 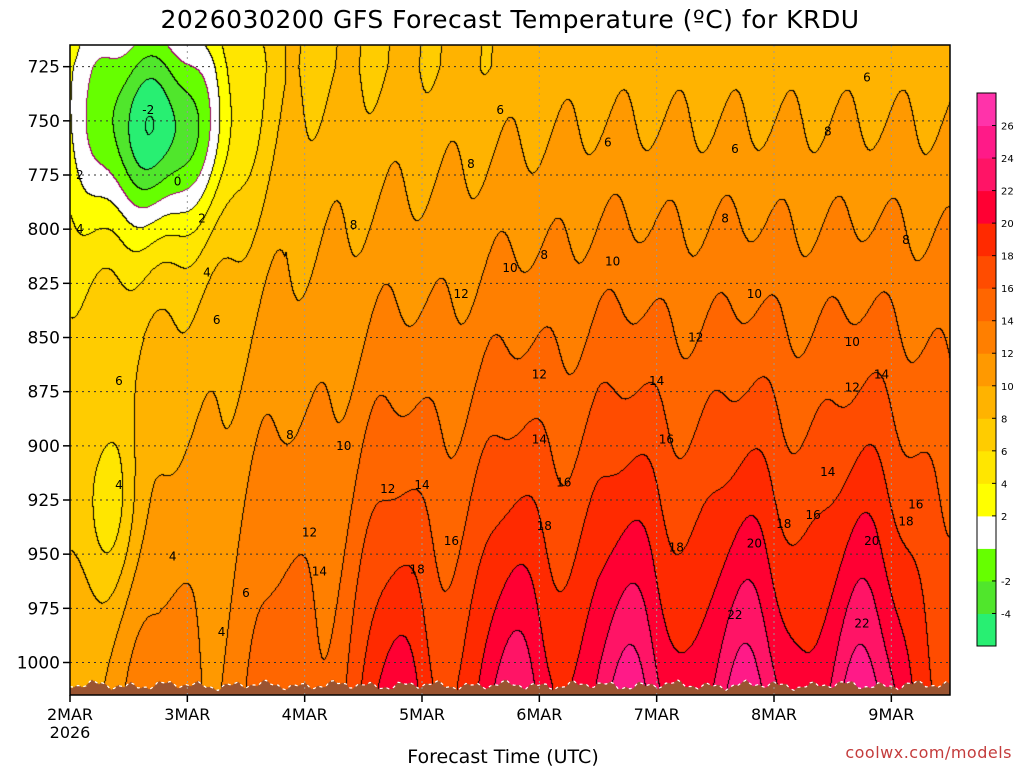 What do you see at coordinates (148, 110) in the screenshot?
I see `contour-label: -2` at bounding box center [148, 110].